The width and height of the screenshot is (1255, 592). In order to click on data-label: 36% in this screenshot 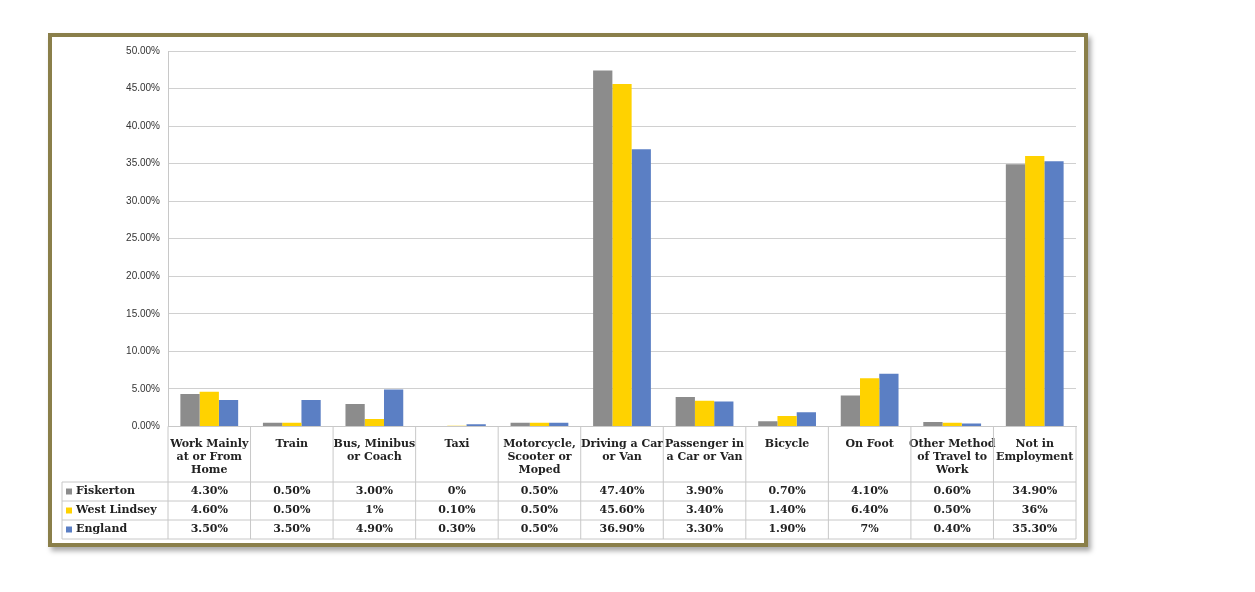, I will do `click(1035, 510)`.